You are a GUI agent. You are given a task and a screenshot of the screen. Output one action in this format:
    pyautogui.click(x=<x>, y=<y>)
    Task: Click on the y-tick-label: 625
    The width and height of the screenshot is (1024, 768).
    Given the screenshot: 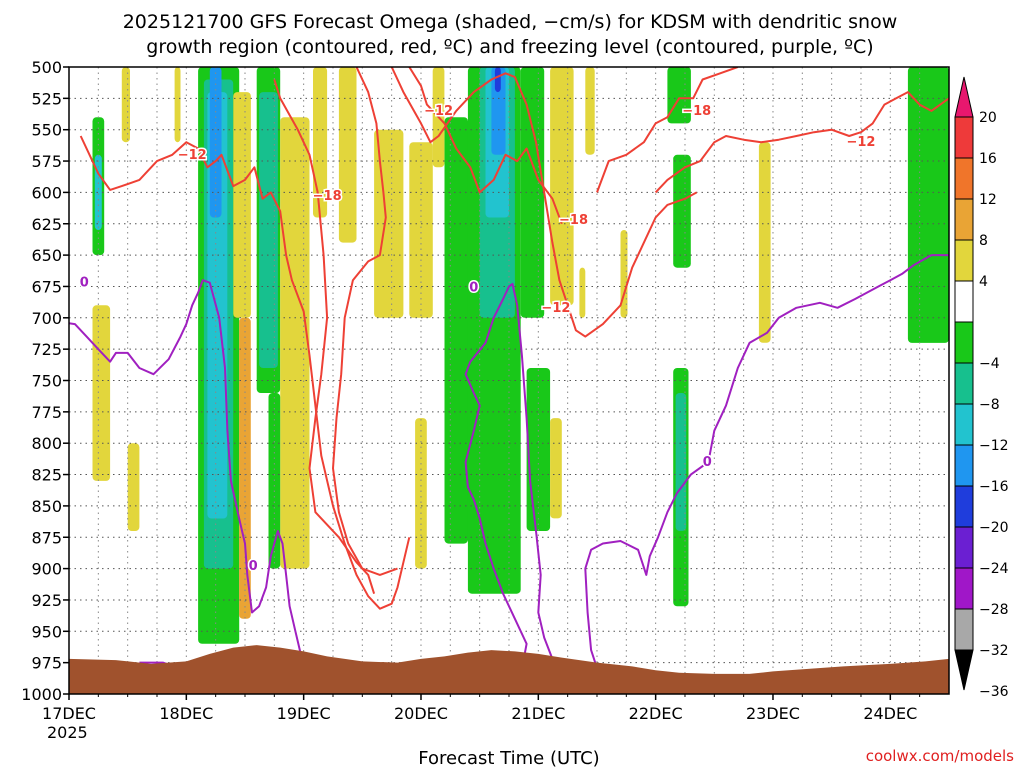 What is the action you would take?
    pyautogui.click(x=46, y=224)
    